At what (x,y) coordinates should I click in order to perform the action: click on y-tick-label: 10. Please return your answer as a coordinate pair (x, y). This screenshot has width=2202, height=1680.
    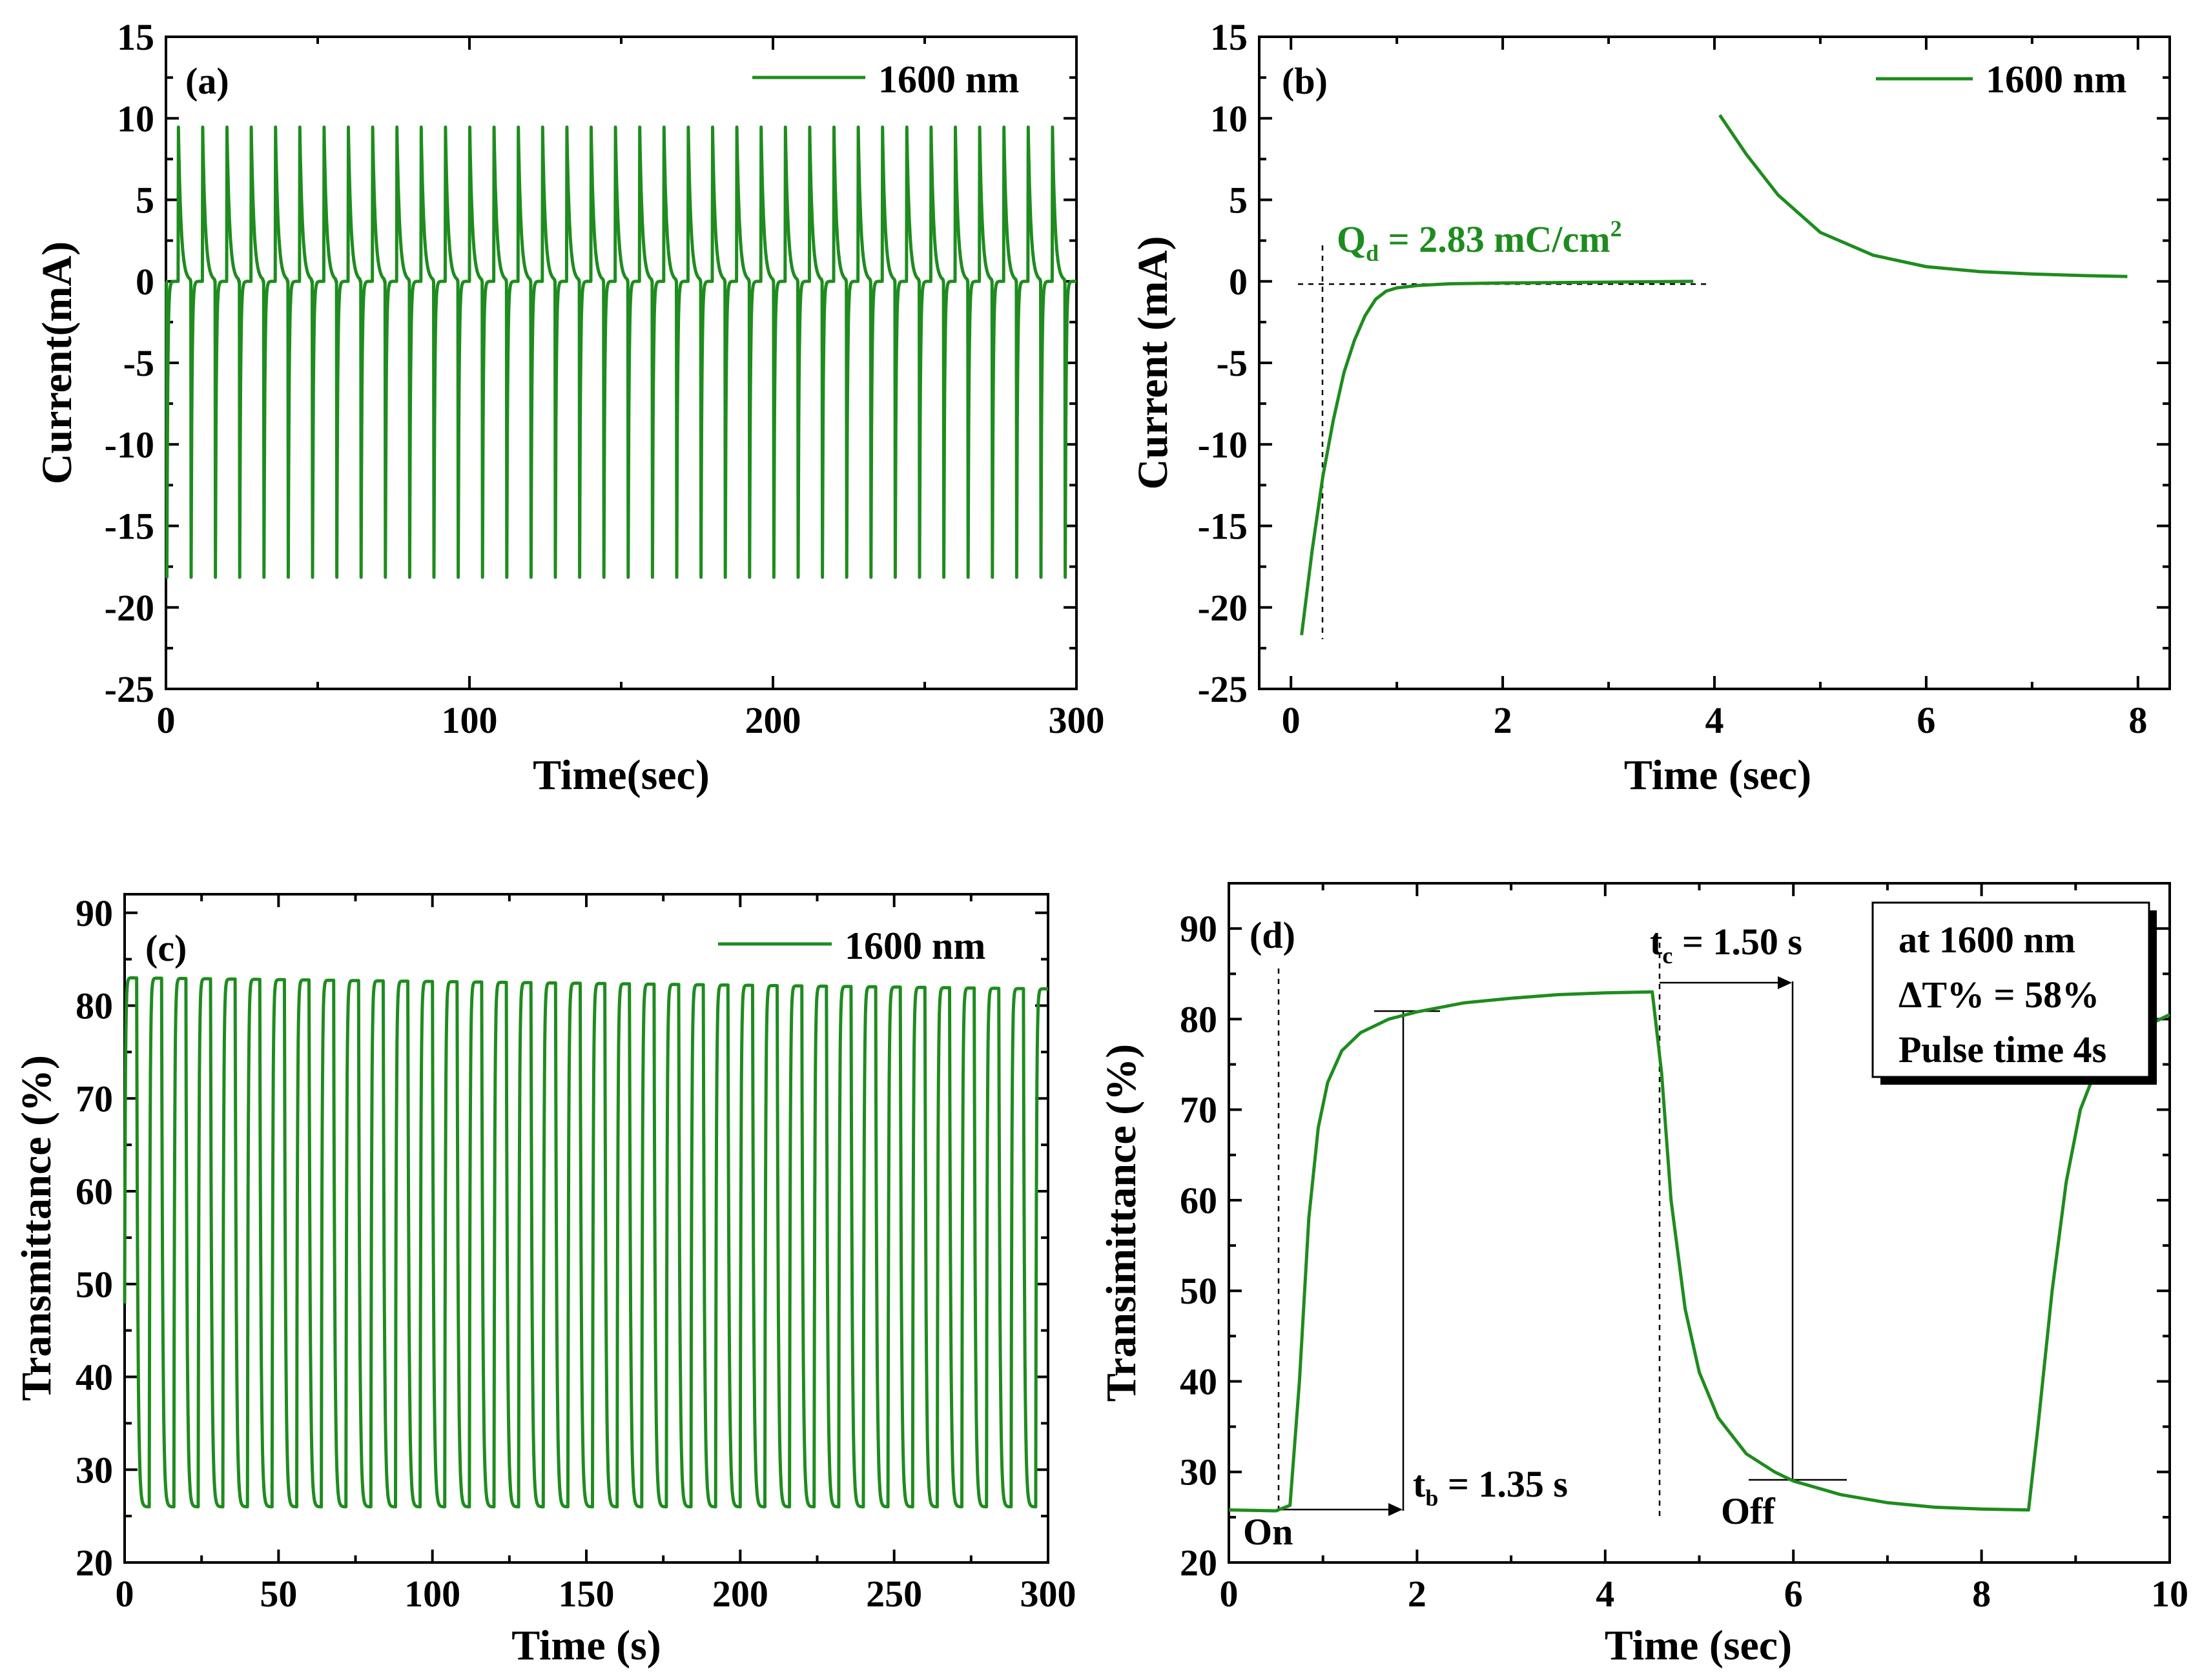
    Looking at the image, I should click on (135, 118).